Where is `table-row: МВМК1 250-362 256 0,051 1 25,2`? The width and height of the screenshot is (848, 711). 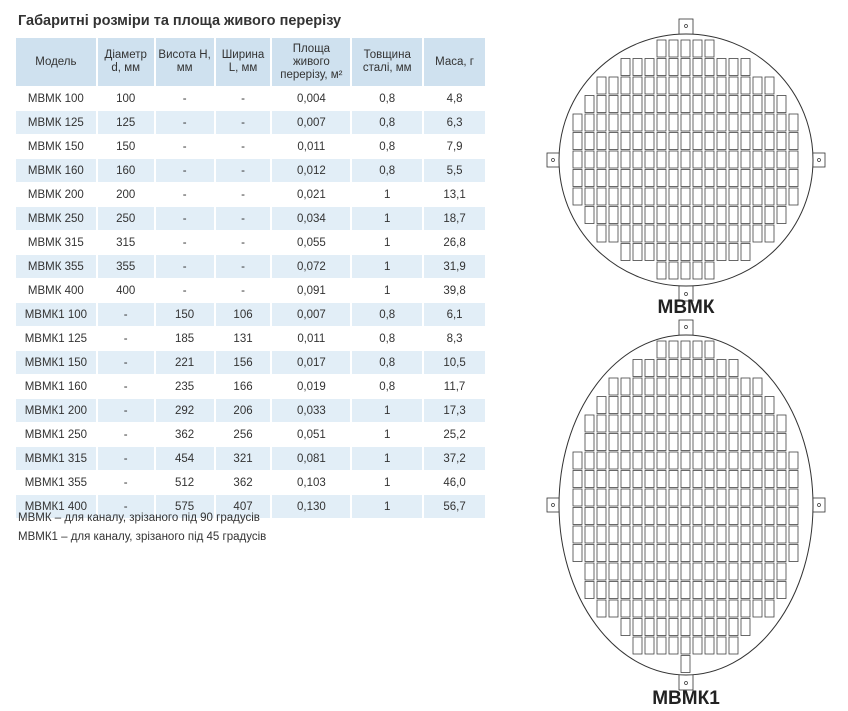
table-row: МВМК1 250-362 256 0,051 1 25,2 is located at coordinates (251, 434).